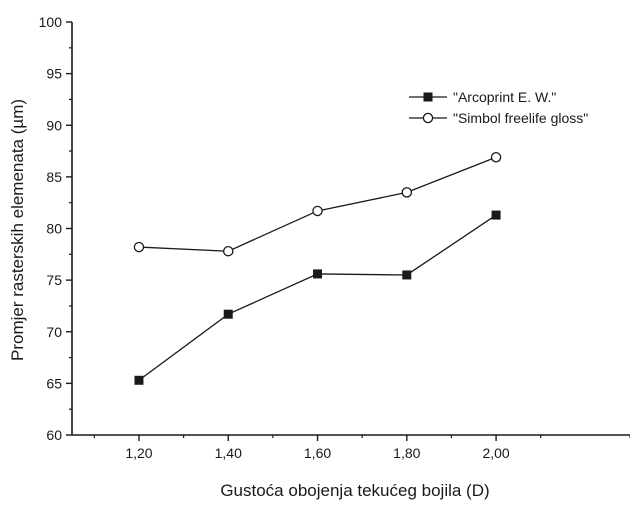 Image resolution: width=630 pixels, height=506 pixels. I want to click on y-axis-ticks: 60 65 70 75 80 85 90 95 100, so click(55, 228).